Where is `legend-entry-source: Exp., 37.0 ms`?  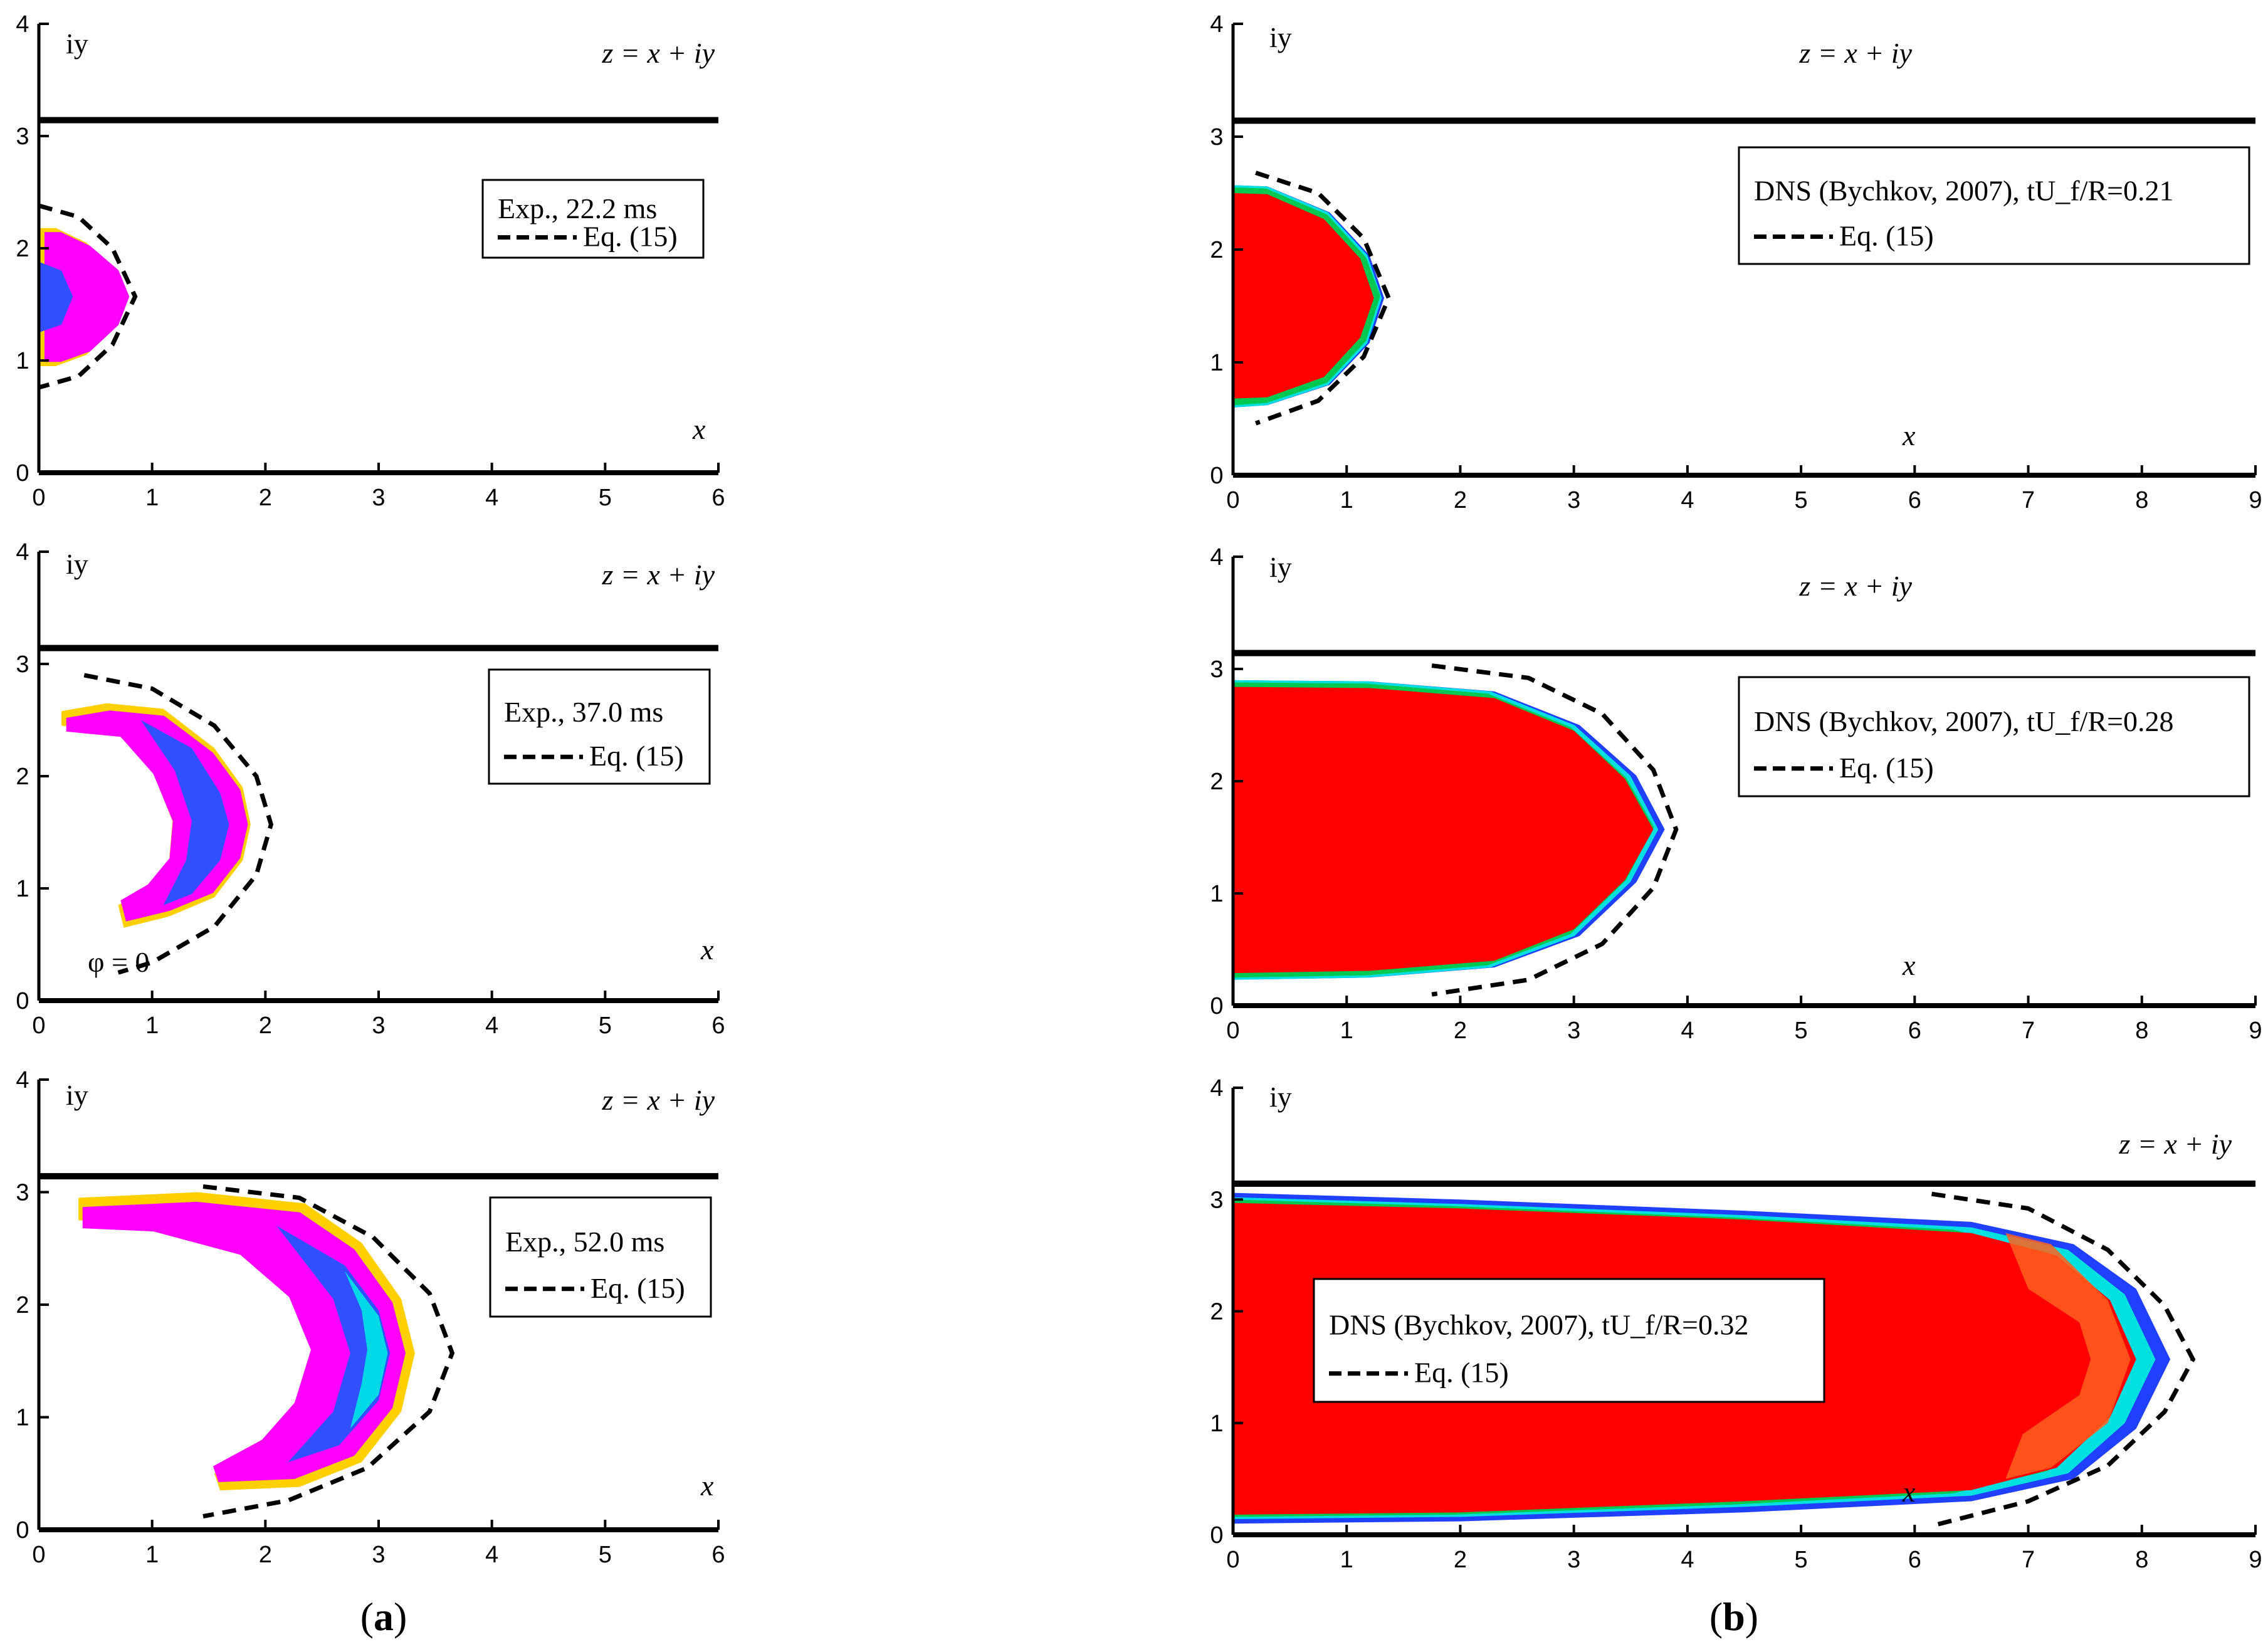
legend-entry-source: Exp., 37.0 ms is located at coordinates (584, 712).